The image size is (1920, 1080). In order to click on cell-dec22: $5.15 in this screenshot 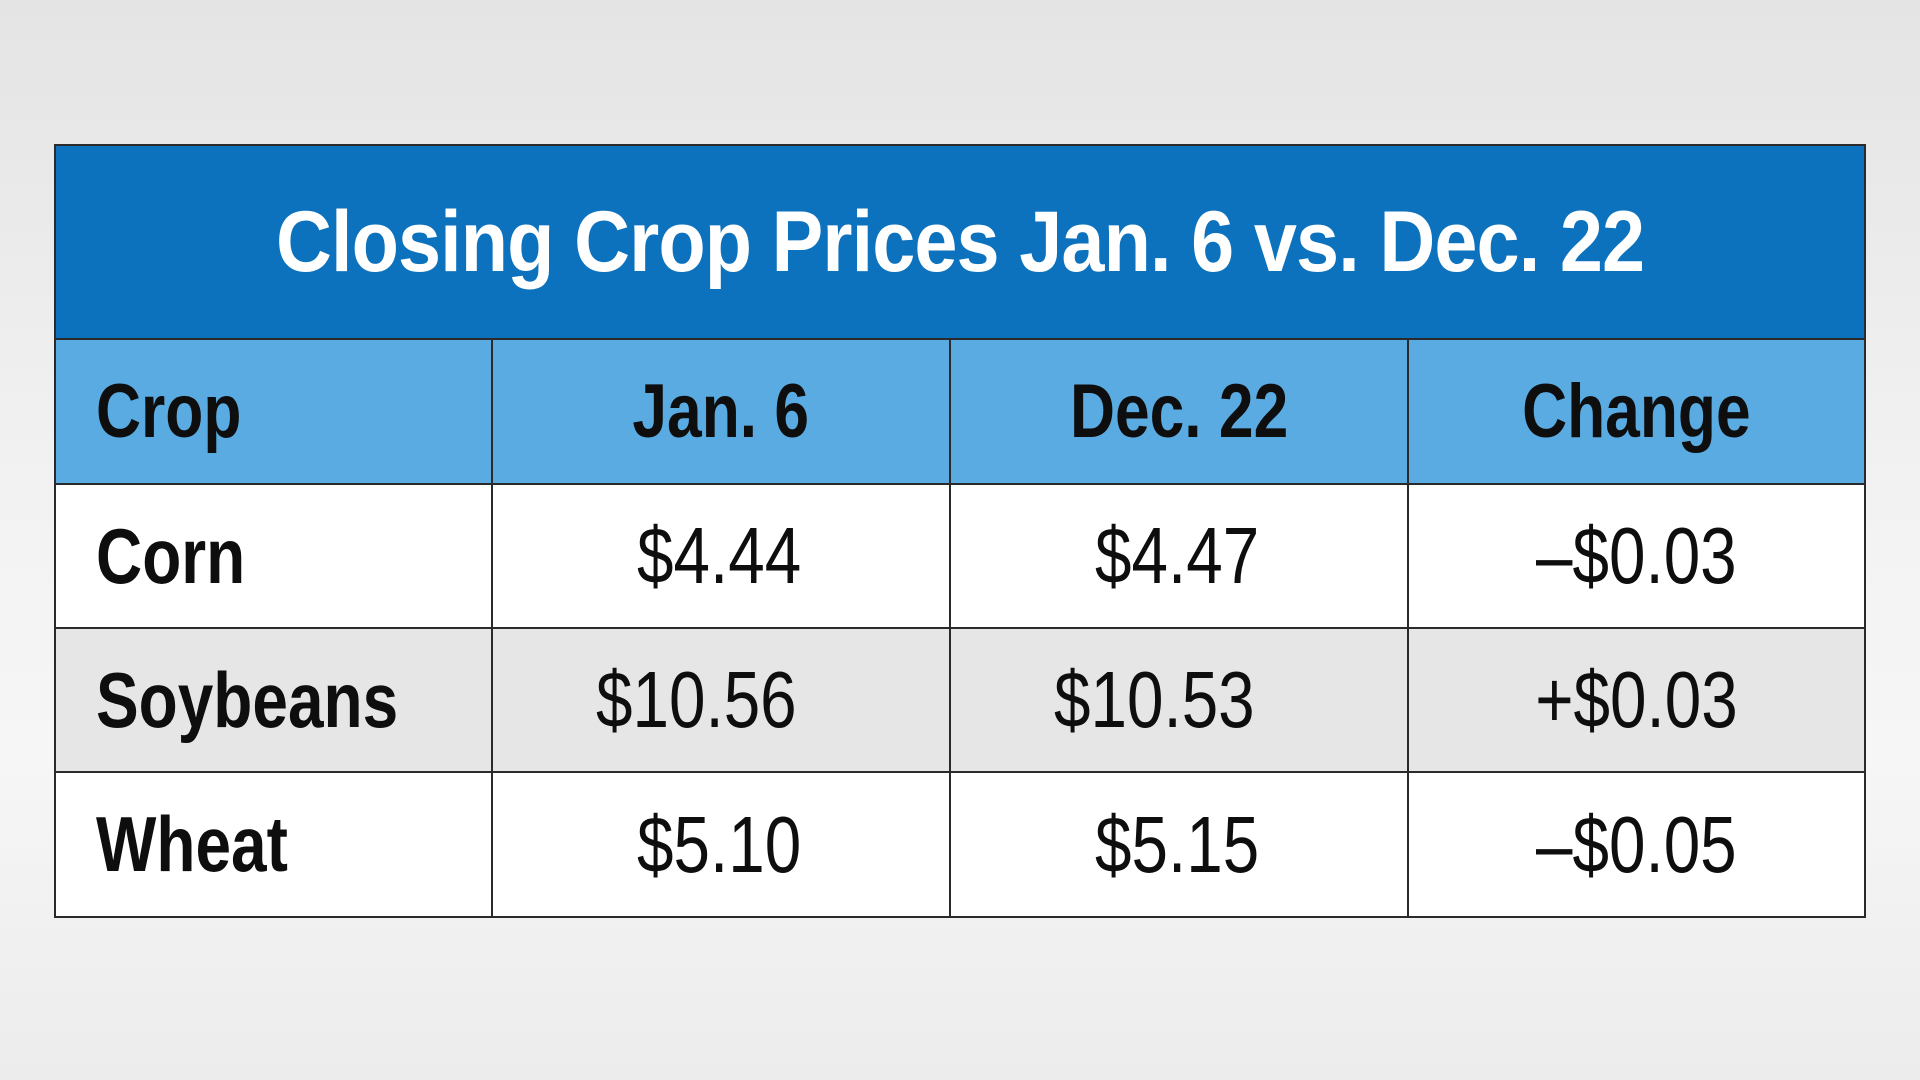, I will do `click(1178, 843)`.